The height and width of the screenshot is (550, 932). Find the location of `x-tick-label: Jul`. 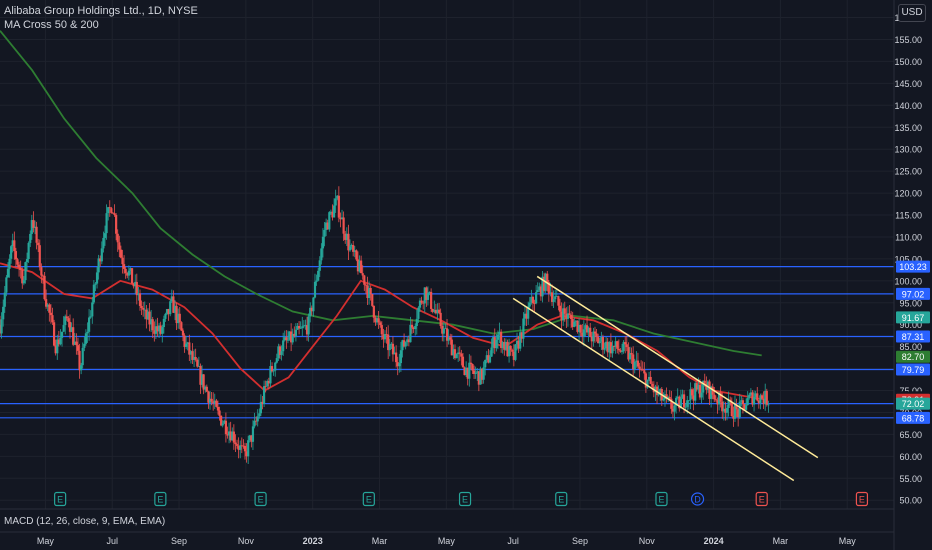

x-tick-label: Jul is located at coordinates (112, 541).